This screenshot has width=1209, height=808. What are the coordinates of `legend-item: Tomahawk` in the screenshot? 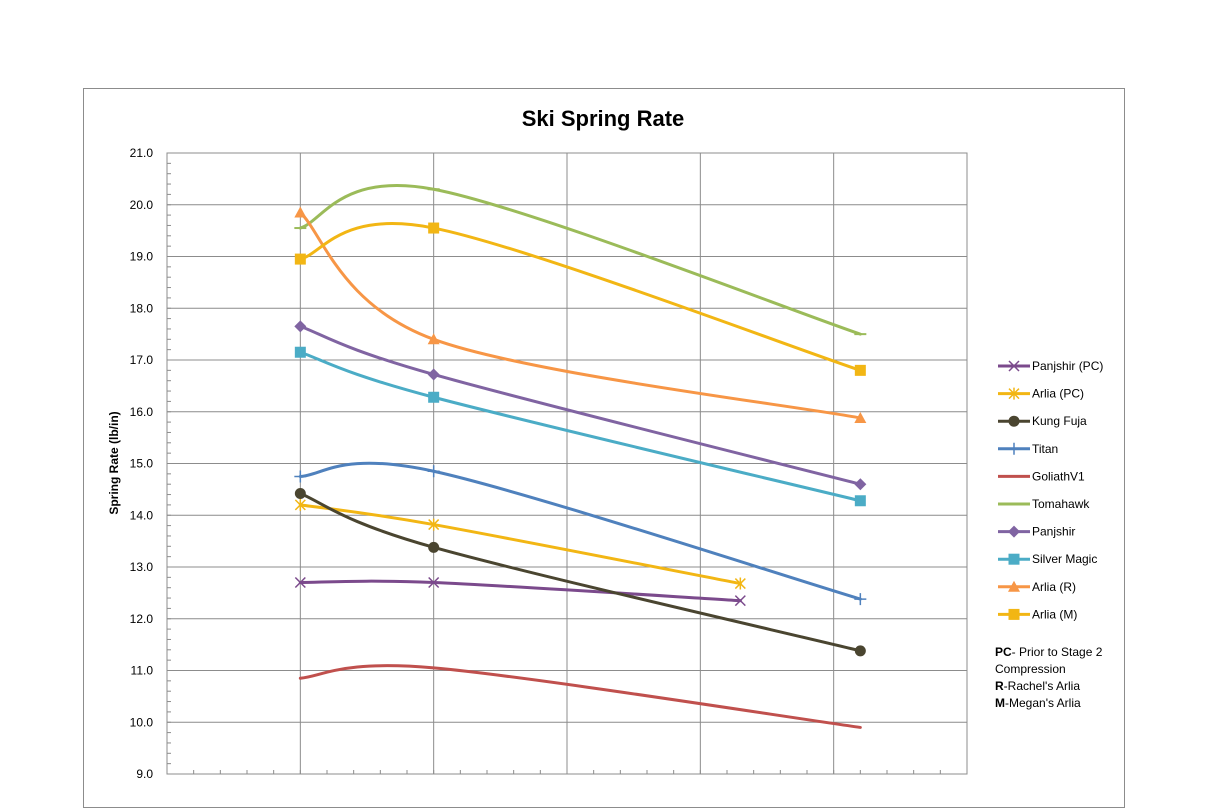 It's located at (1044, 504).